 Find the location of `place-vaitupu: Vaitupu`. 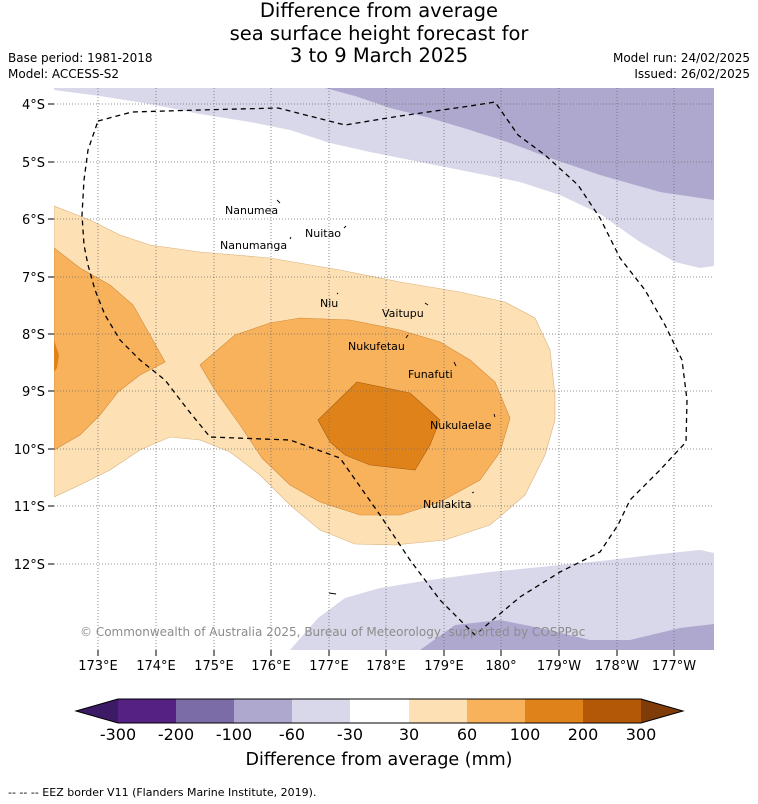

place-vaitupu: Vaitupu is located at coordinates (403, 313).